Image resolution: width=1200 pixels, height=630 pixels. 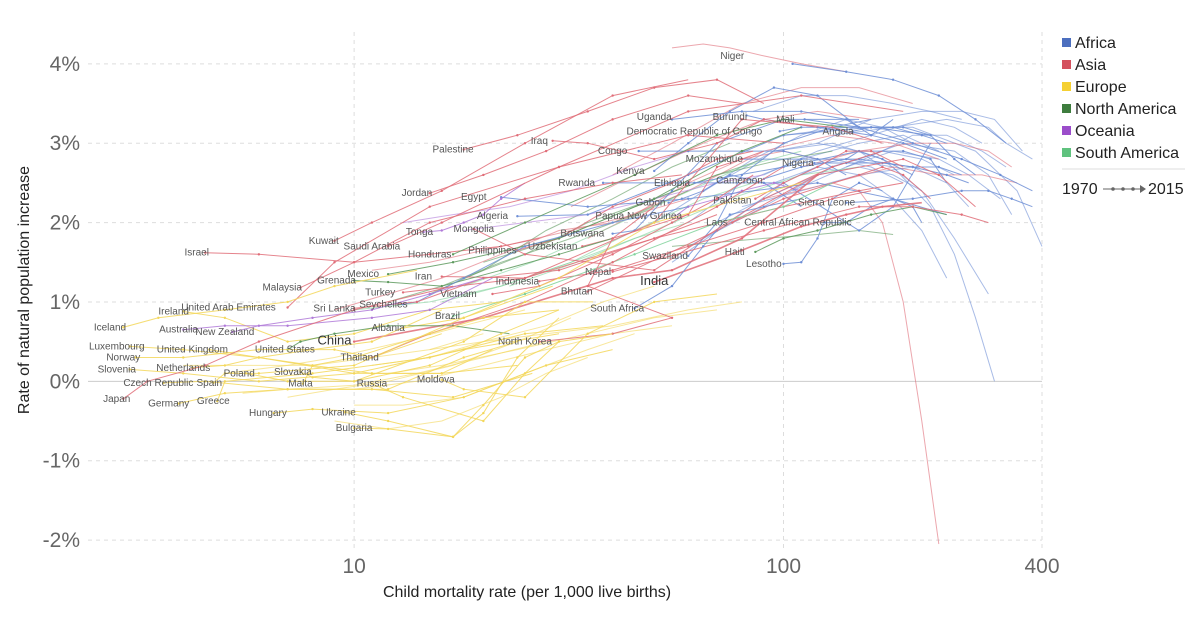 I want to click on legend-item-label: North America, so click(x=1125, y=109).